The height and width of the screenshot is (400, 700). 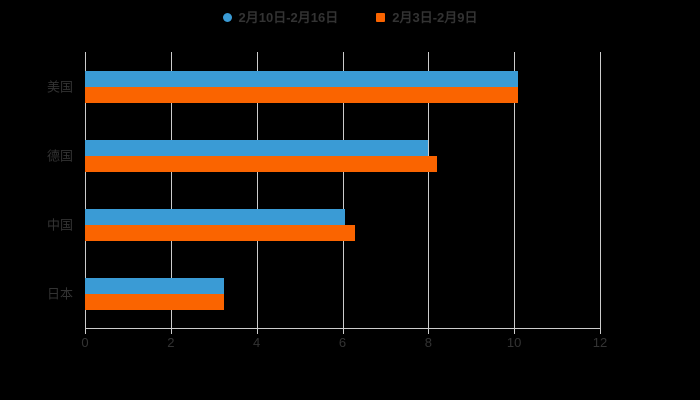 I want to click on category-row: 德国, so click(x=323, y=155).